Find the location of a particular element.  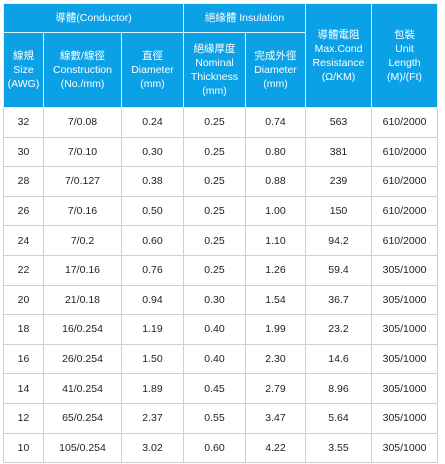

table-row: 20 21/0.18 0.94 0.30 1.54 36.7 305/1000 is located at coordinates (221, 300).